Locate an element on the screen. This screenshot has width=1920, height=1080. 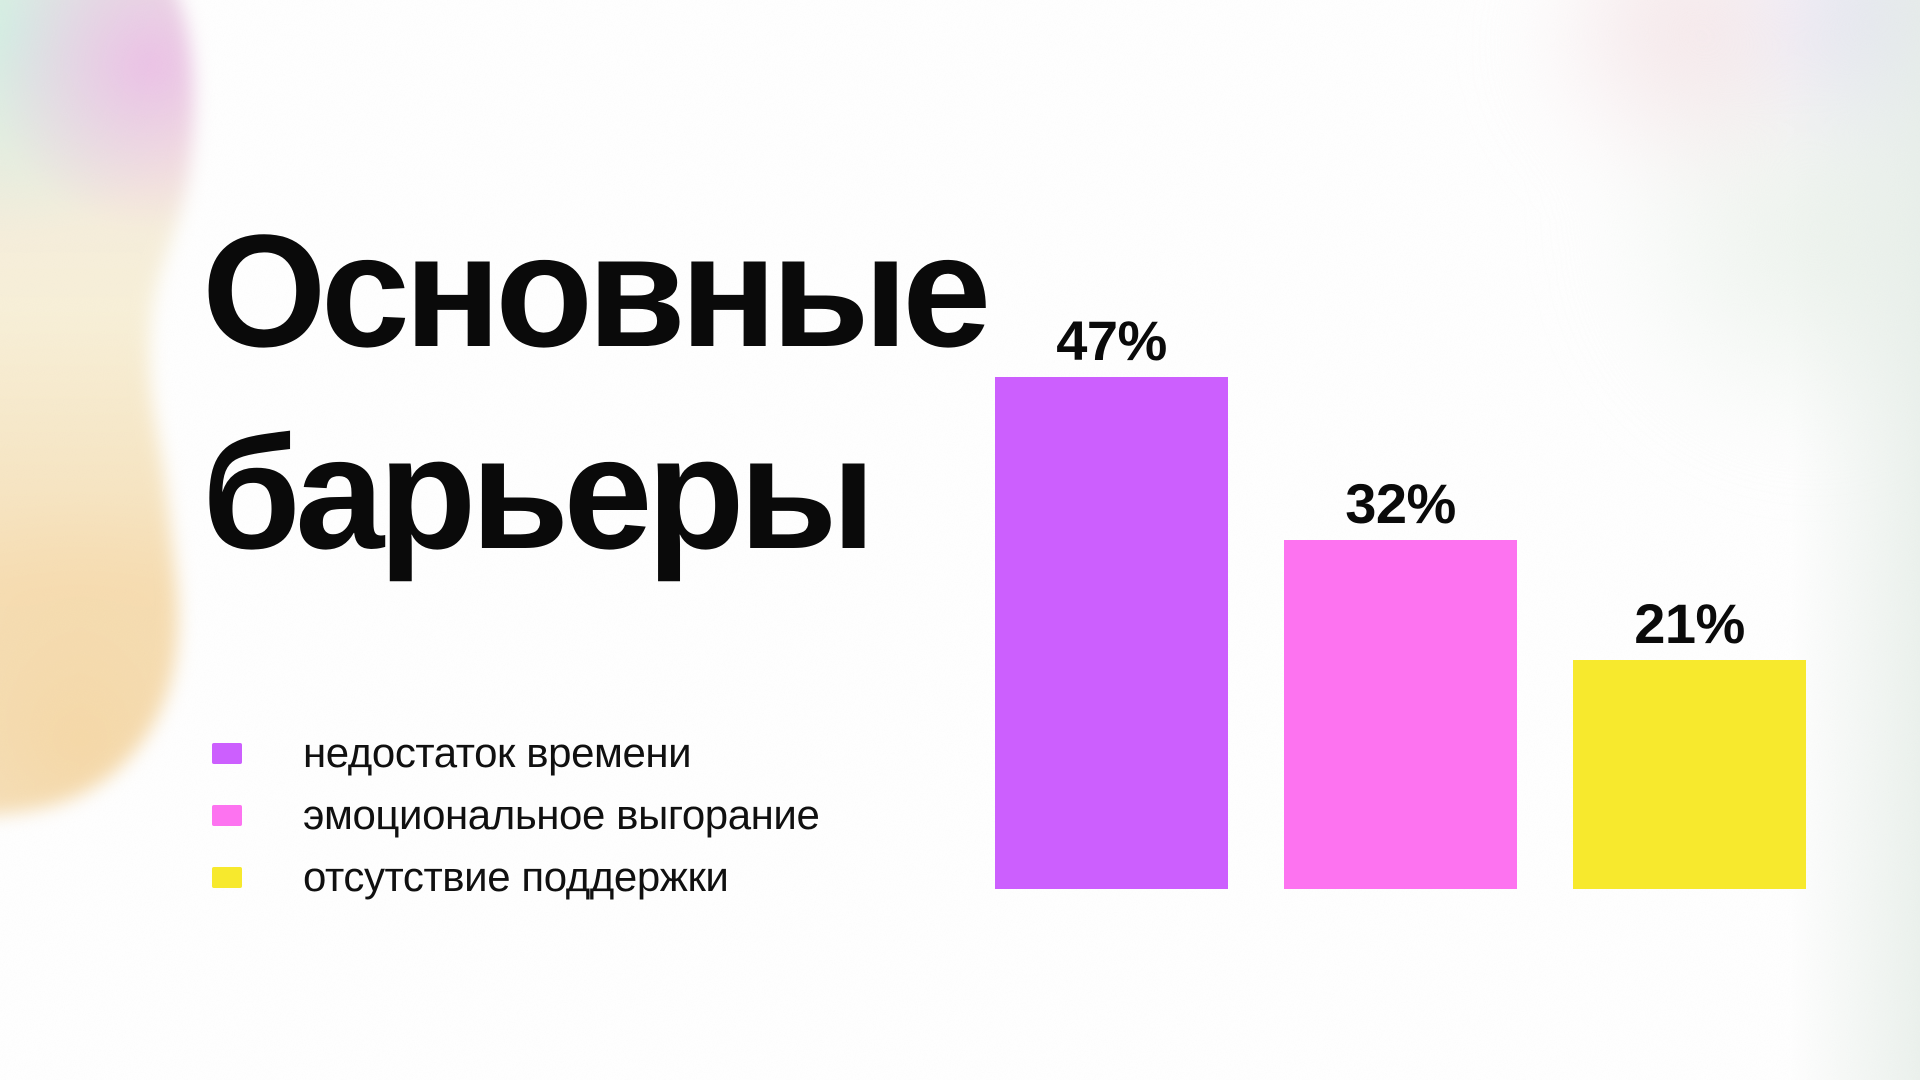
slide-title-line-1: Основные is located at coordinates (596, 290).